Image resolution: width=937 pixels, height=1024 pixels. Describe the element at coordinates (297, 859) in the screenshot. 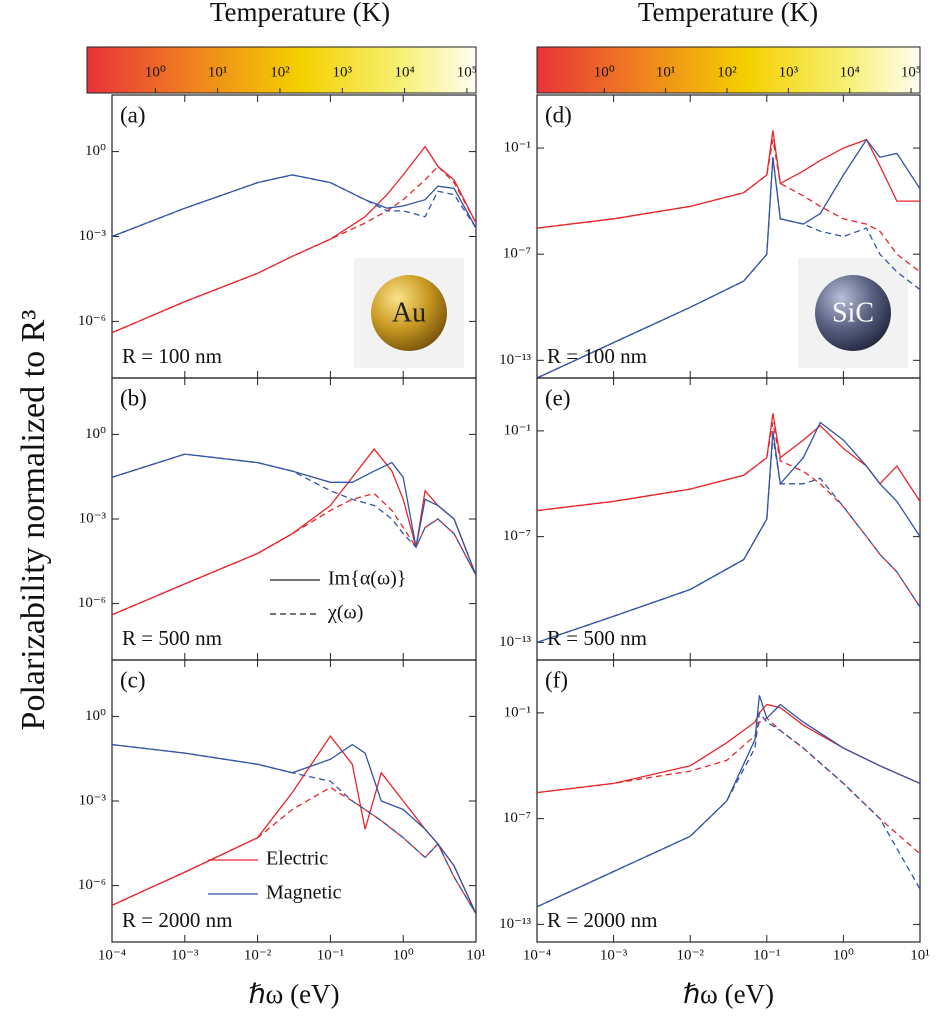

I see `legend-label: Electric` at that location.